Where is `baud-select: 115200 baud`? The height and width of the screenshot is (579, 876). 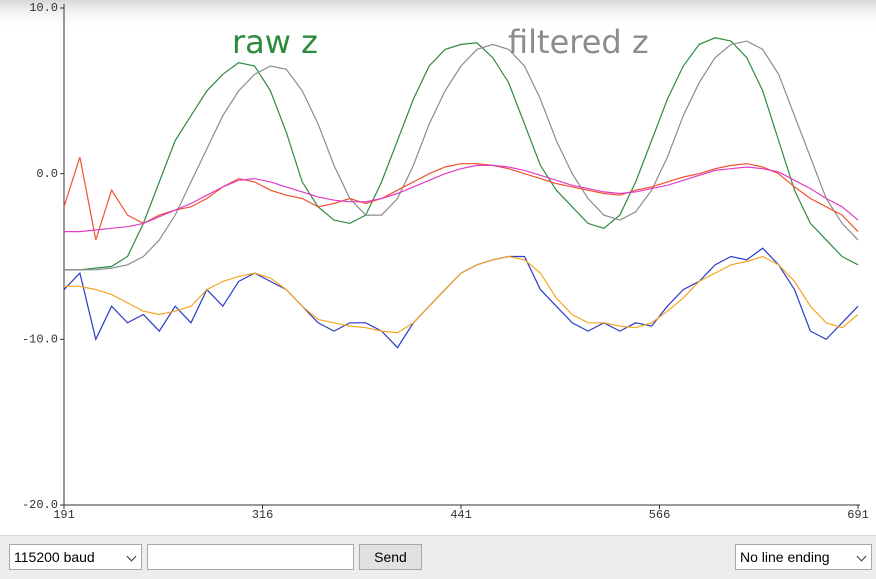 baud-select: 115200 baud is located at coordinates (75, 557).